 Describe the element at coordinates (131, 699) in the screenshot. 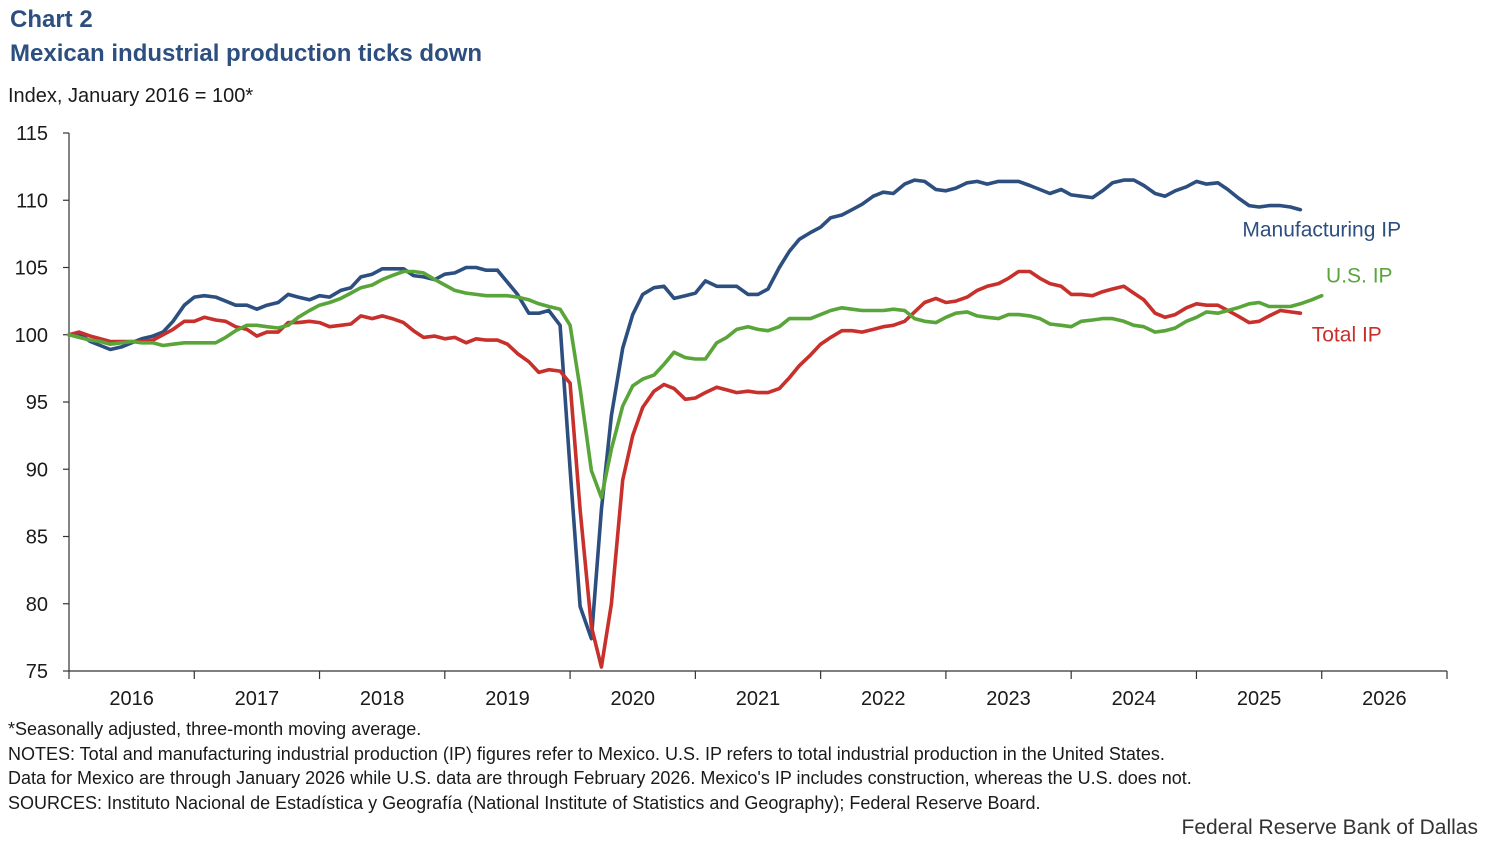

I see `x-tick-label: 2016` at that location.